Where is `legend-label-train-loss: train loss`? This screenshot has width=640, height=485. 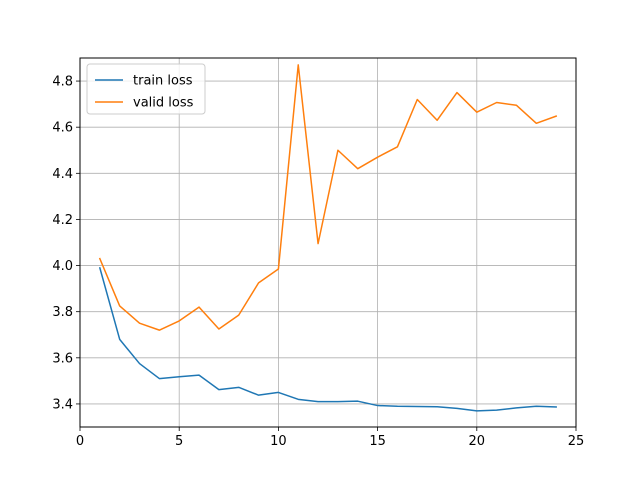 legend-label-train-loss: train loss is located at coordinates (163, 81).